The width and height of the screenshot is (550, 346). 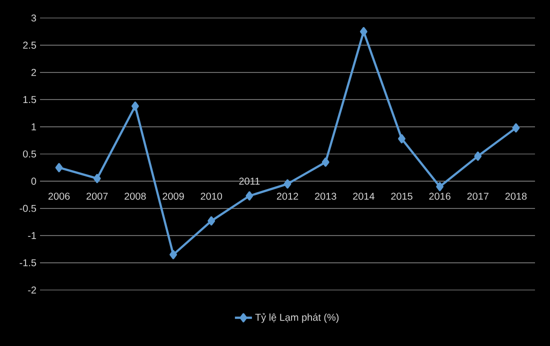 What do you see at coordinates (401, 196) in the screenshot?
I see `x-tick-label: 2015` at bounding box center [401, 196].